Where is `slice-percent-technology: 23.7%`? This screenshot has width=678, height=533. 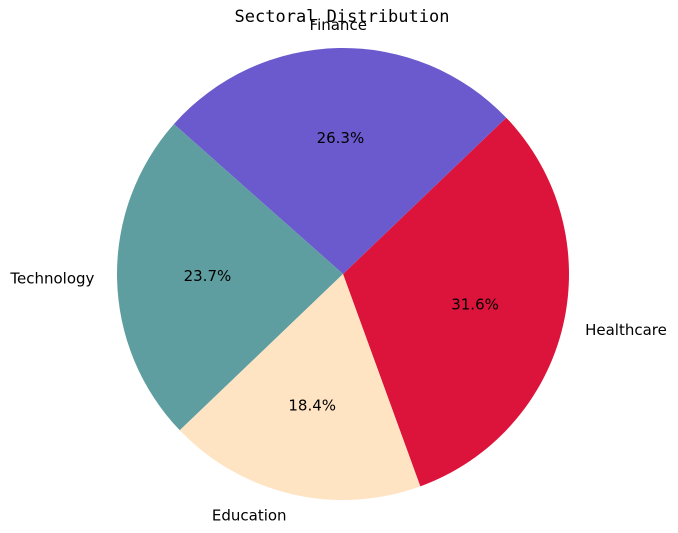 slice-percent-technology: 23.7% is located at coordinates (208, 276).